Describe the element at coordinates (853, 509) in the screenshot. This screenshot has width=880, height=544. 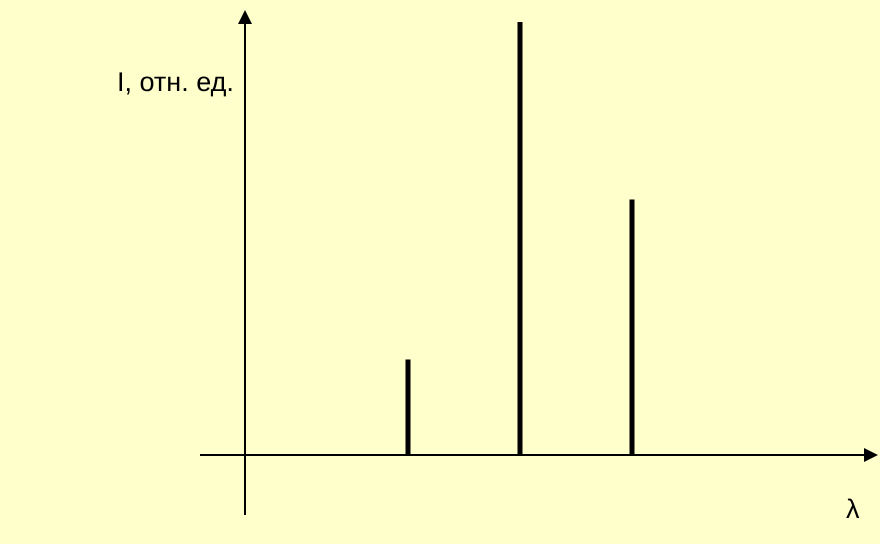
I see `text: λ` at that location.